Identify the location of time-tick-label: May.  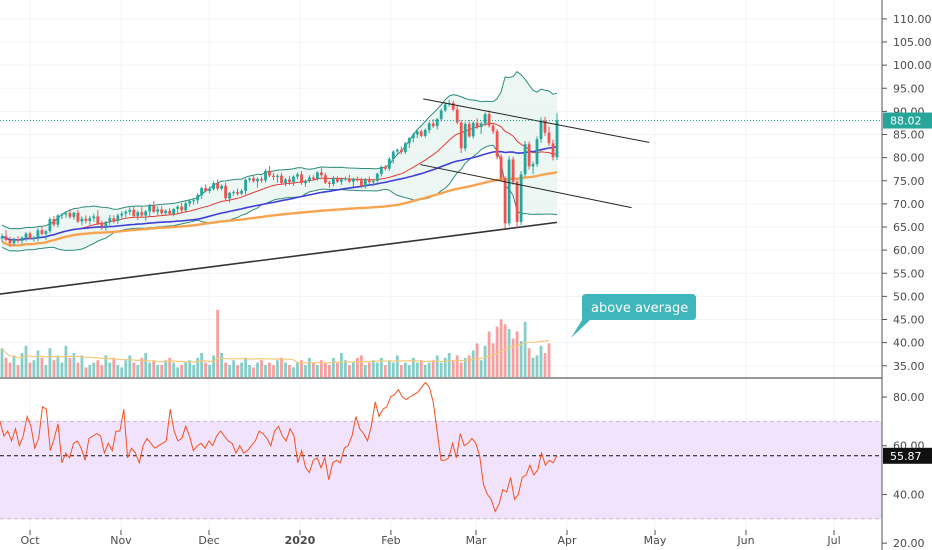
(655, 540).